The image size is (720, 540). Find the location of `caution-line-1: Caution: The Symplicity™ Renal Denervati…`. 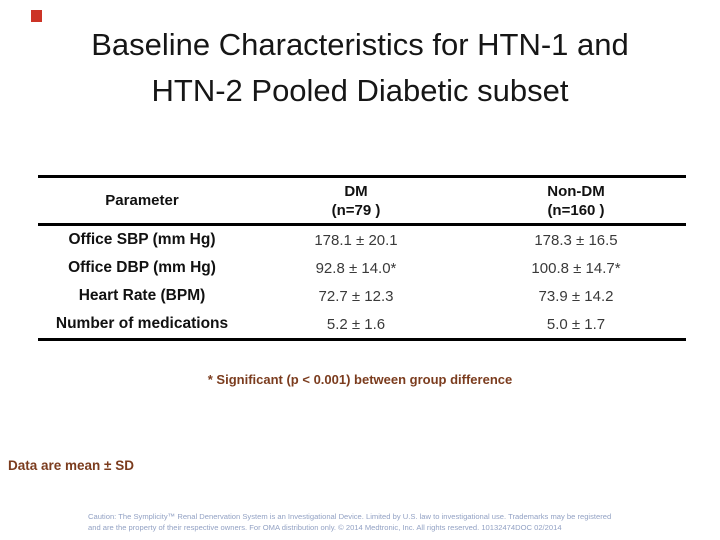

caution-line-1: Caution: The Symplicity™ Renal Denervati… is located at coordinates (350, 516).